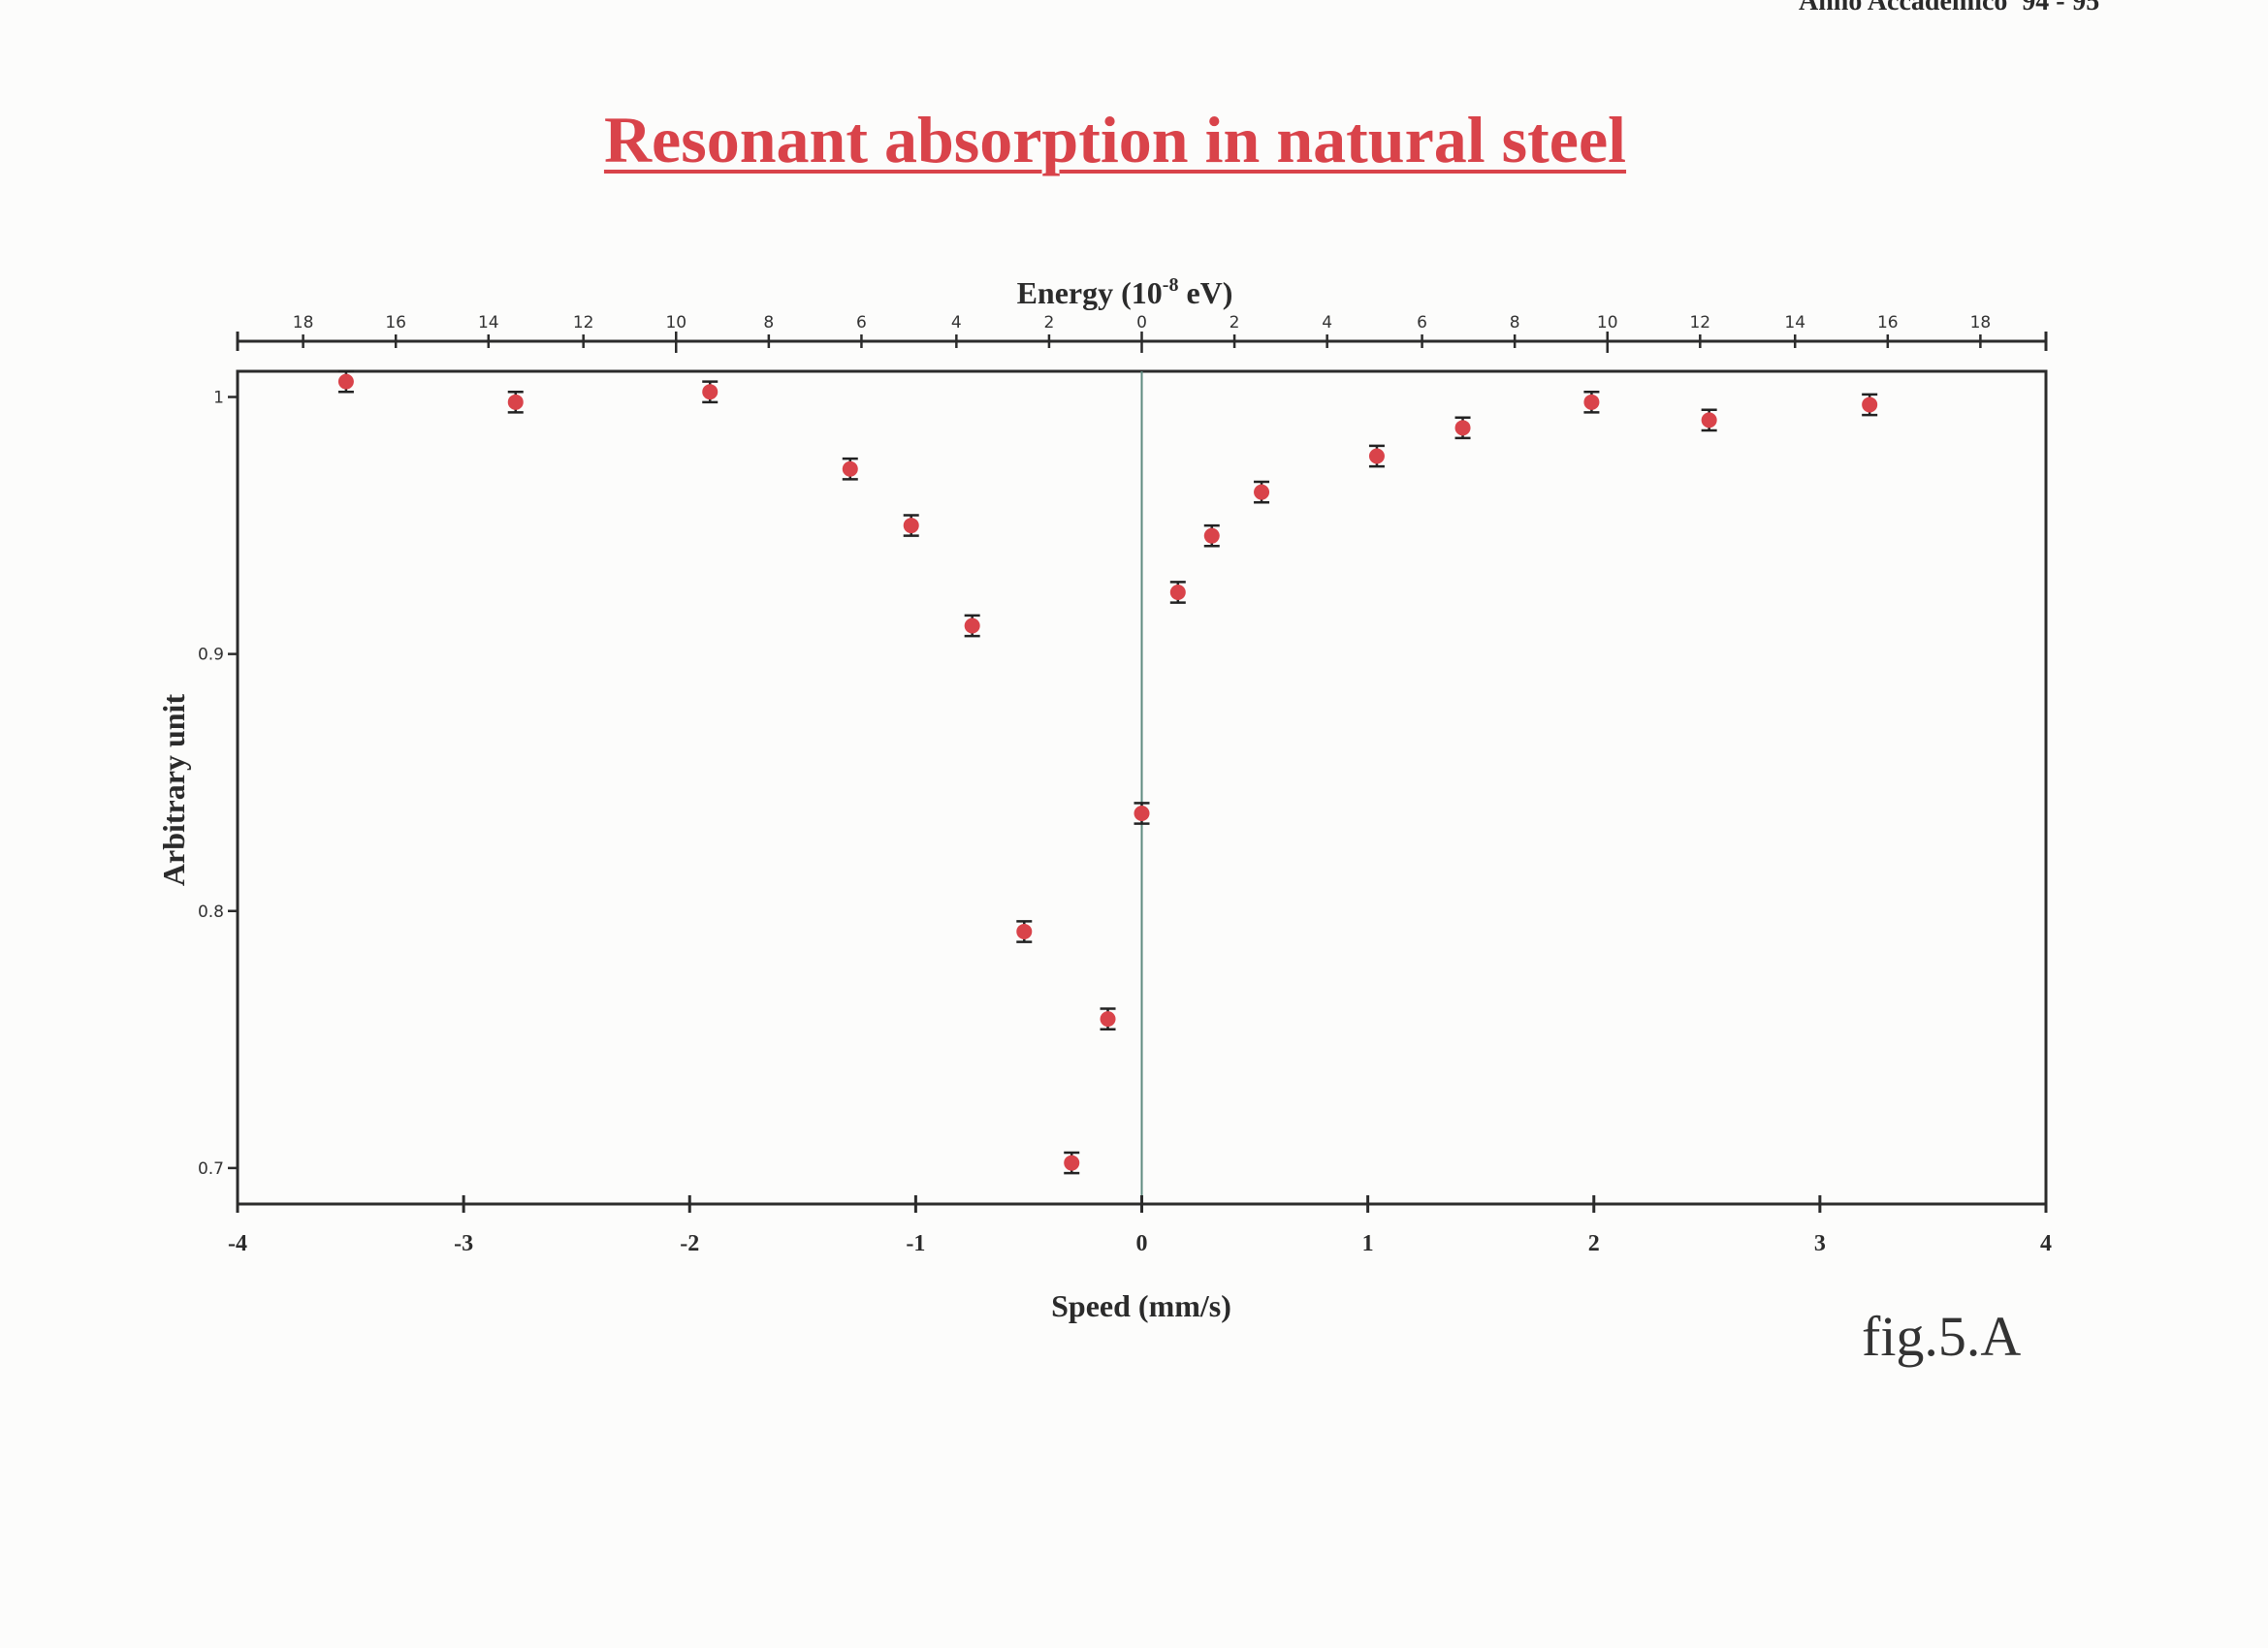 This screenshot has height=1648, width=2268. I want to click on x-tick-label: -1, so click(915, 1243).